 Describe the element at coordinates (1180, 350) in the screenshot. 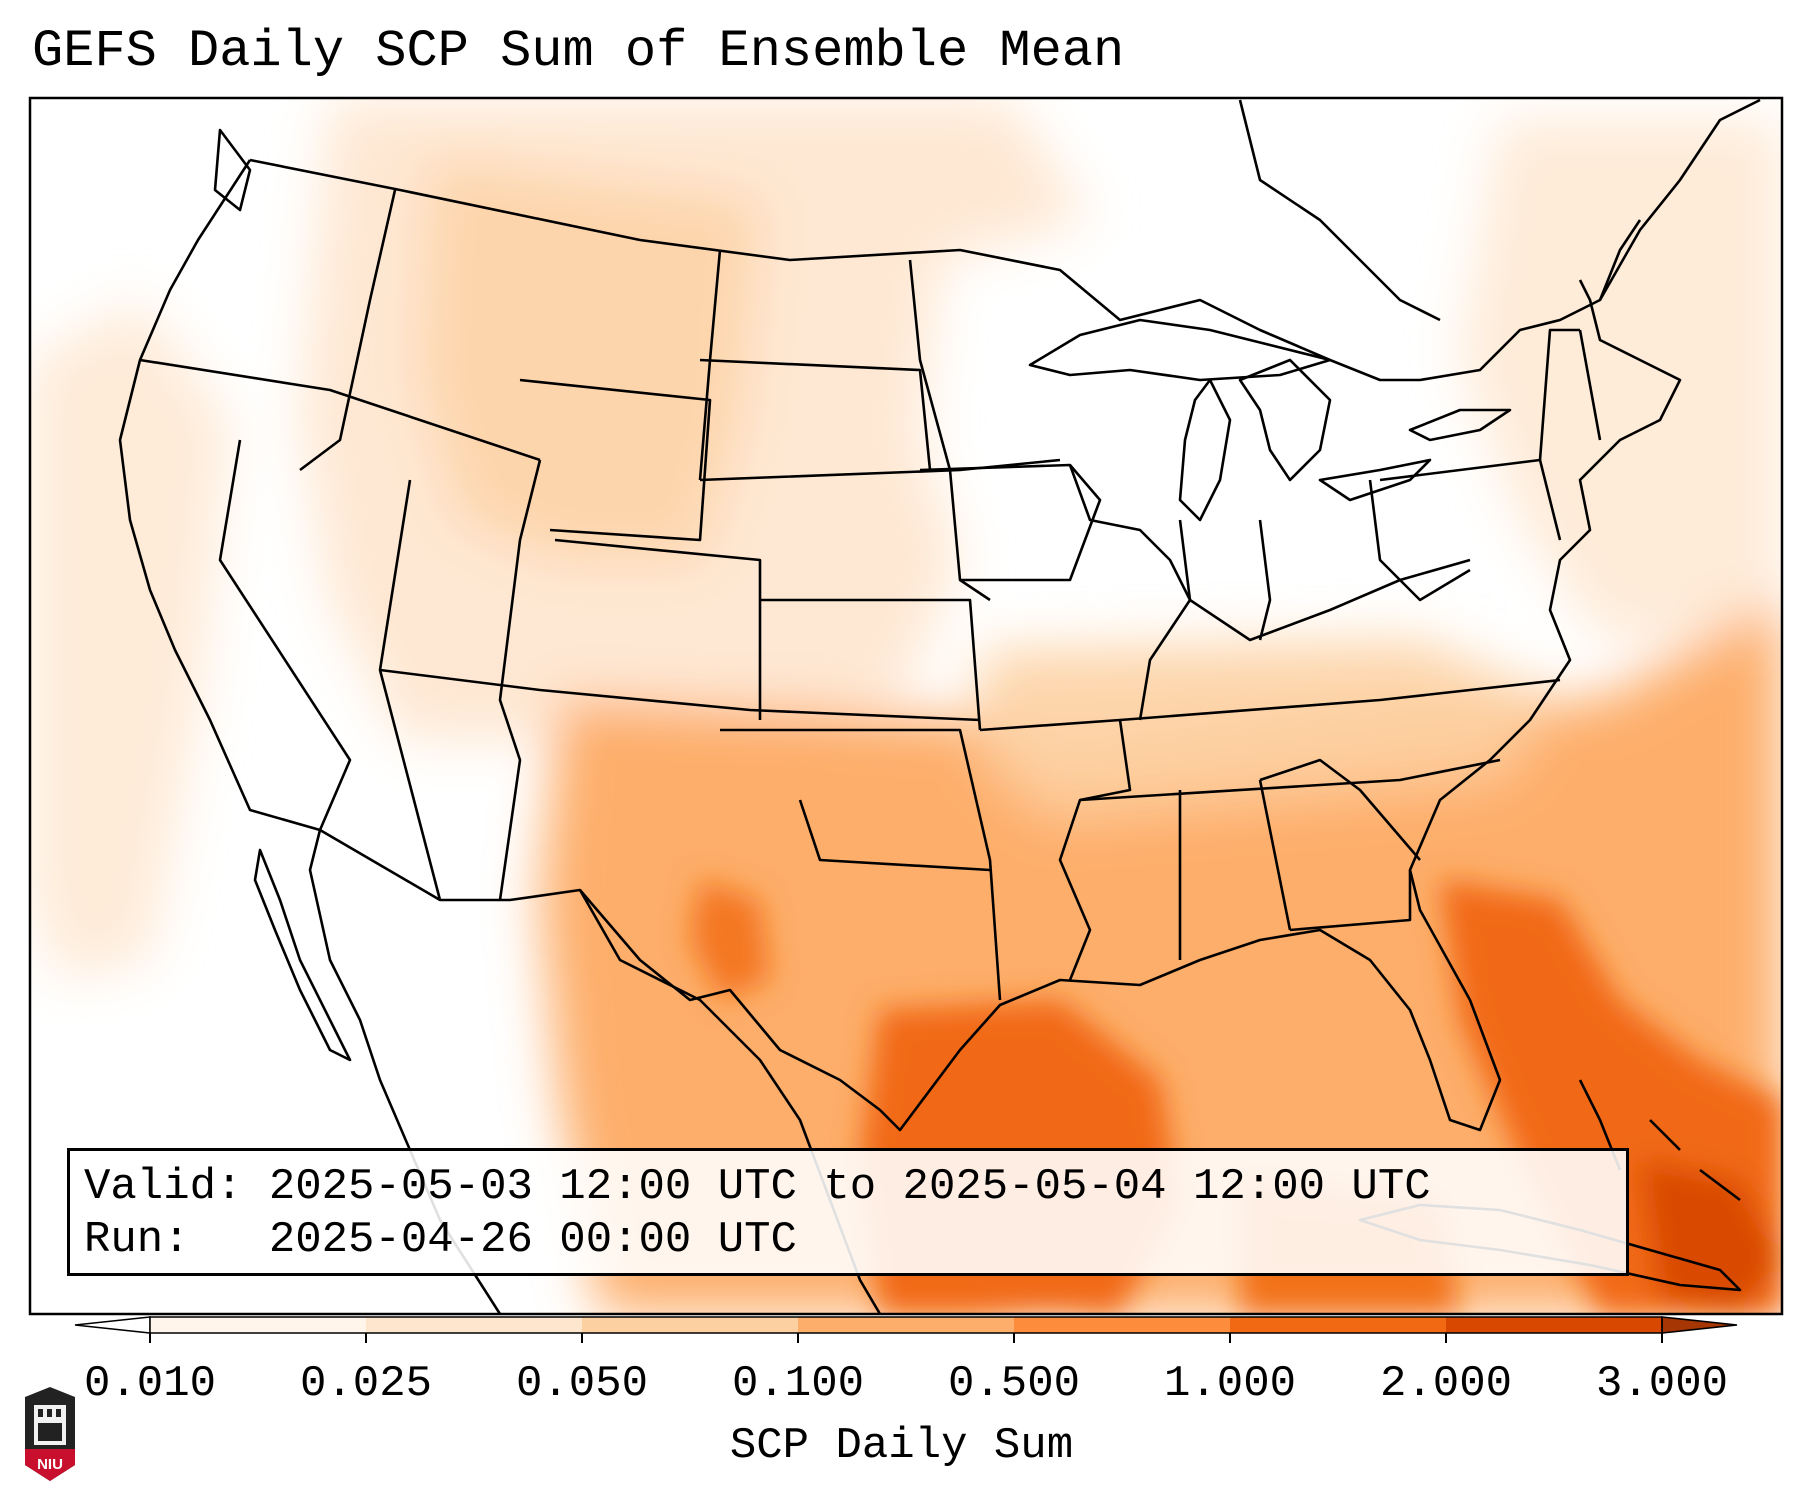

I see `lake-superior` at that location.